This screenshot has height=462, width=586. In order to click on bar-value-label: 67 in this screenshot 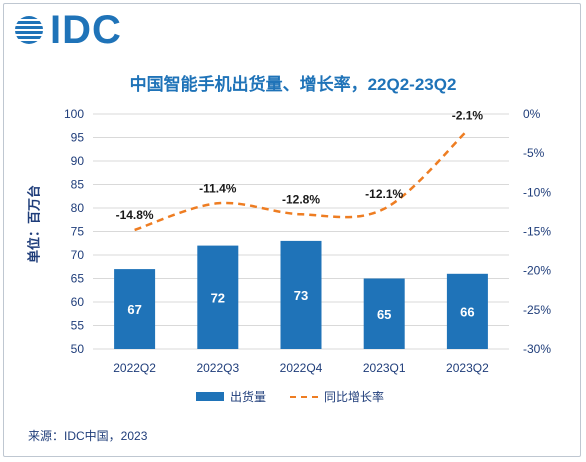, I will do `click(134, 309)`.